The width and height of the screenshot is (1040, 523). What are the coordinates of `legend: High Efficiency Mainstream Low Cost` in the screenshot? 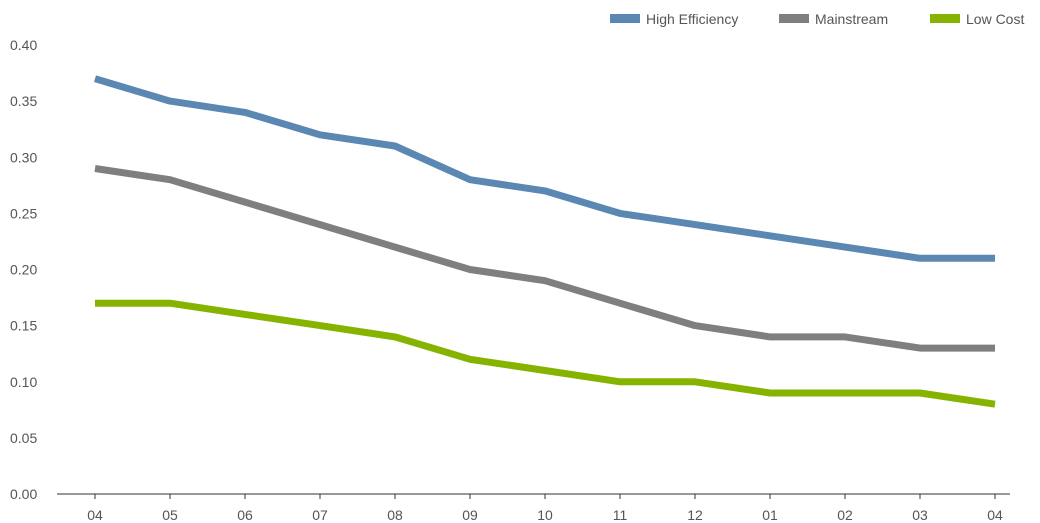 It's located at (817, 19).